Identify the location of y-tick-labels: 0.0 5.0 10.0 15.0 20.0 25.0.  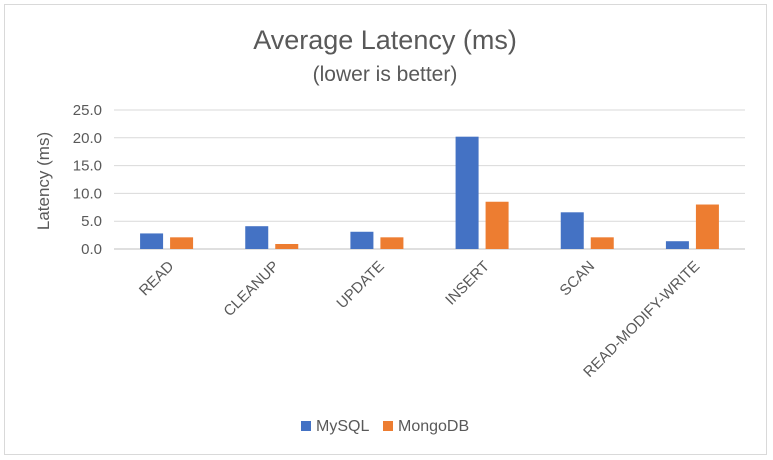
(87, 180).